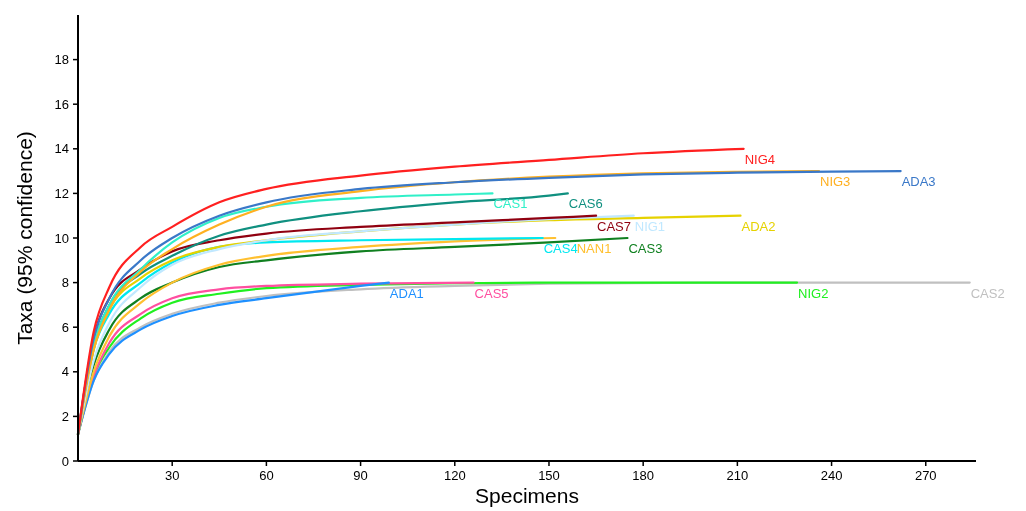 This screenshot has height=511, width=1026. I want to click on x-tick-label: 90, so click(360, 475).